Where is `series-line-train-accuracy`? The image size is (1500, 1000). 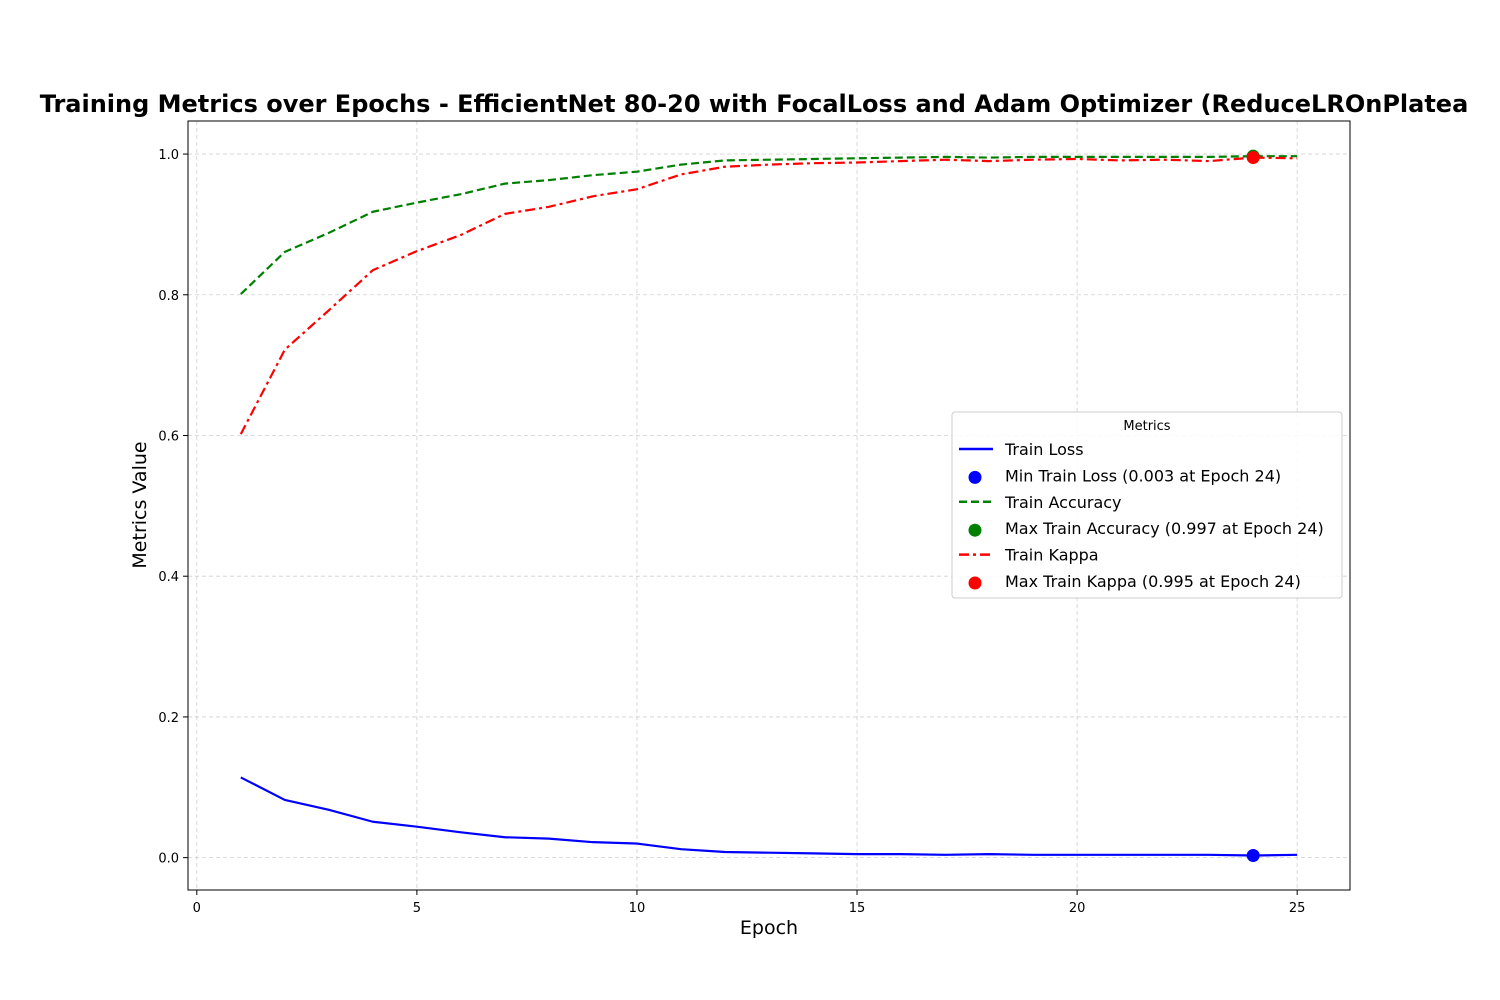
series-line-train-accuracy is located at coordinates (769, 225).